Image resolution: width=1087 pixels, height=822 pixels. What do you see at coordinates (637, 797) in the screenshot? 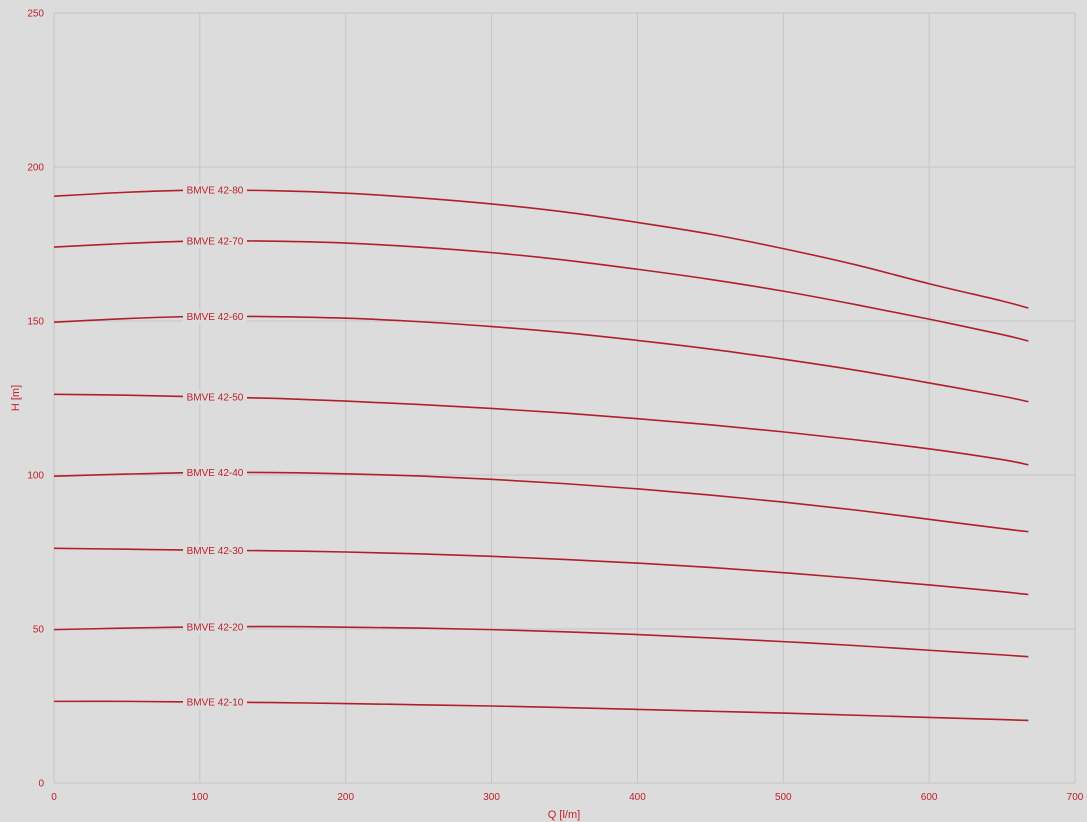
I see `x-tick-label: 400` at bounding box center [637, 797].